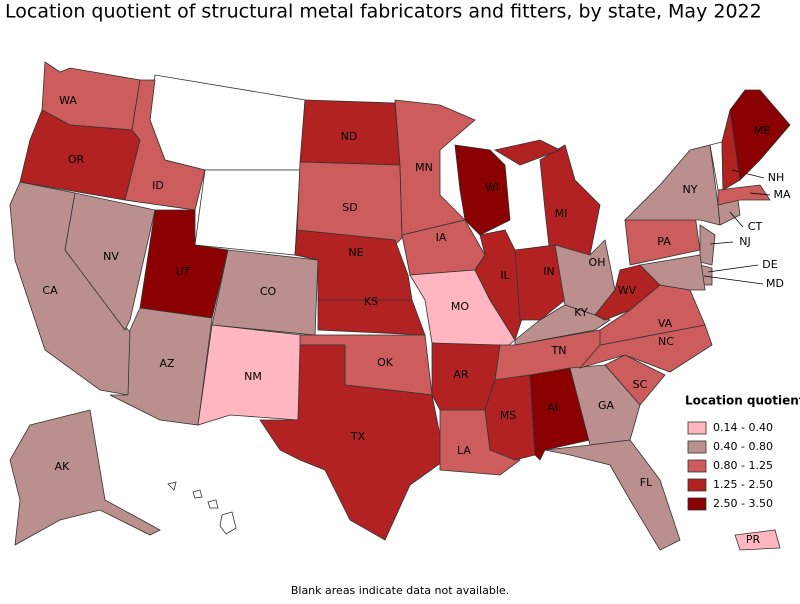 The width and height of the screenshot is (800, 604). I want to click on state-label: MA, so click(781, 194).